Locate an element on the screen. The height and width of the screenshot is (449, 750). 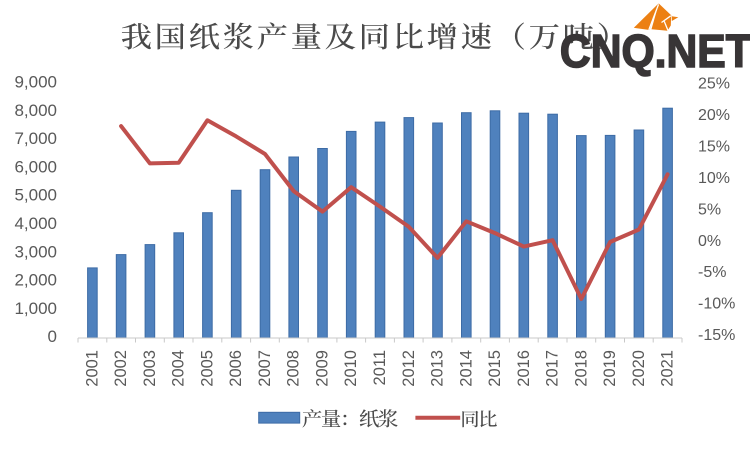
svg-text: 2016 is located at coordinates (524, 368).